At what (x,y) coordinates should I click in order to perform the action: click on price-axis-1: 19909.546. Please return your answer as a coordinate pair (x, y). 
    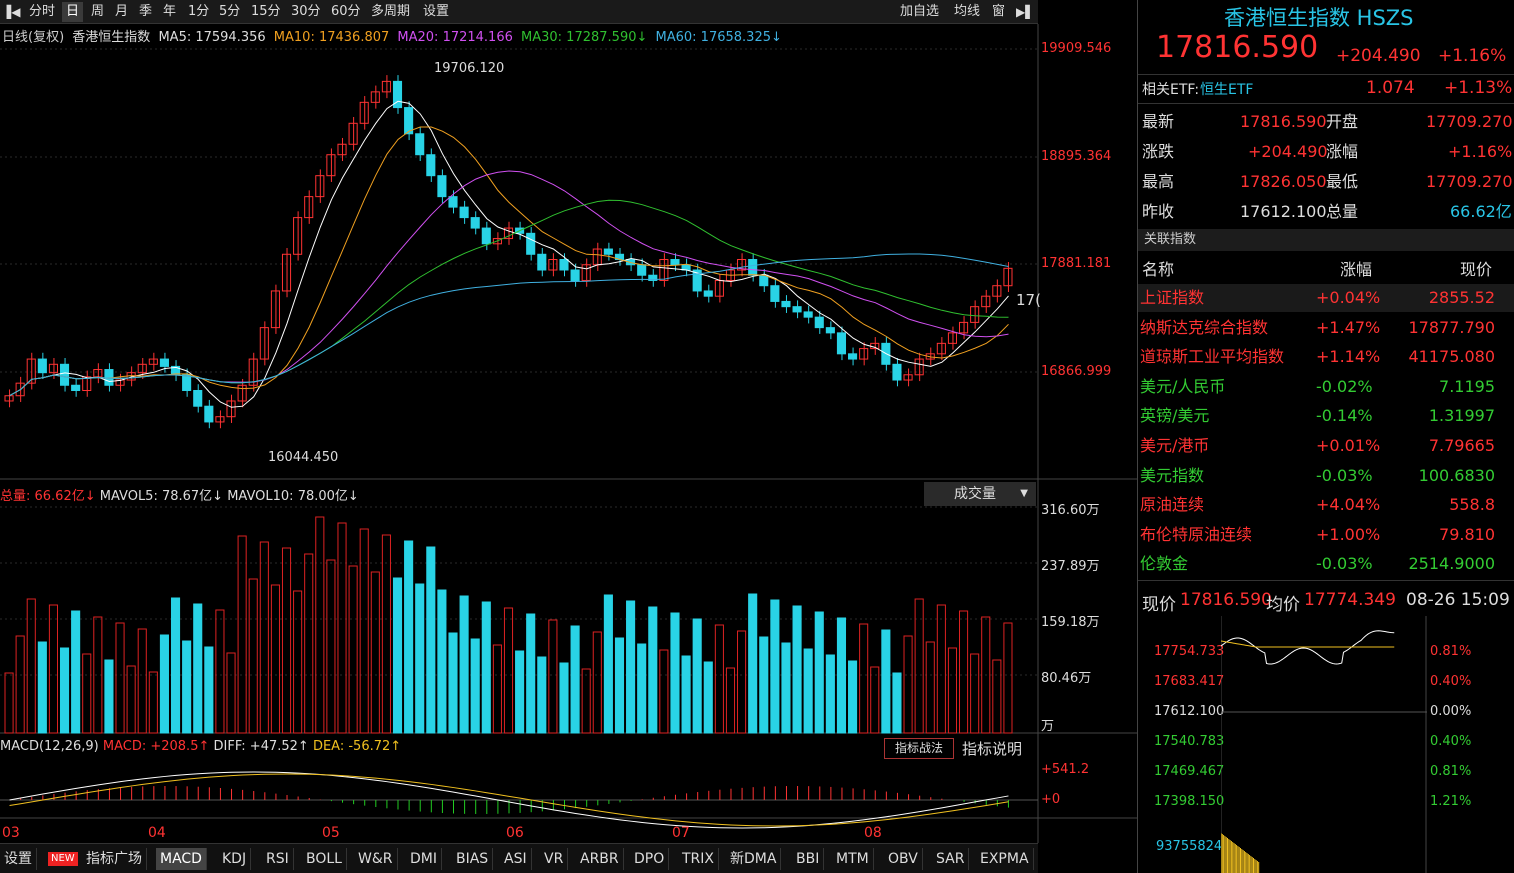
    Looking at the image, I should click on (1076, 48).